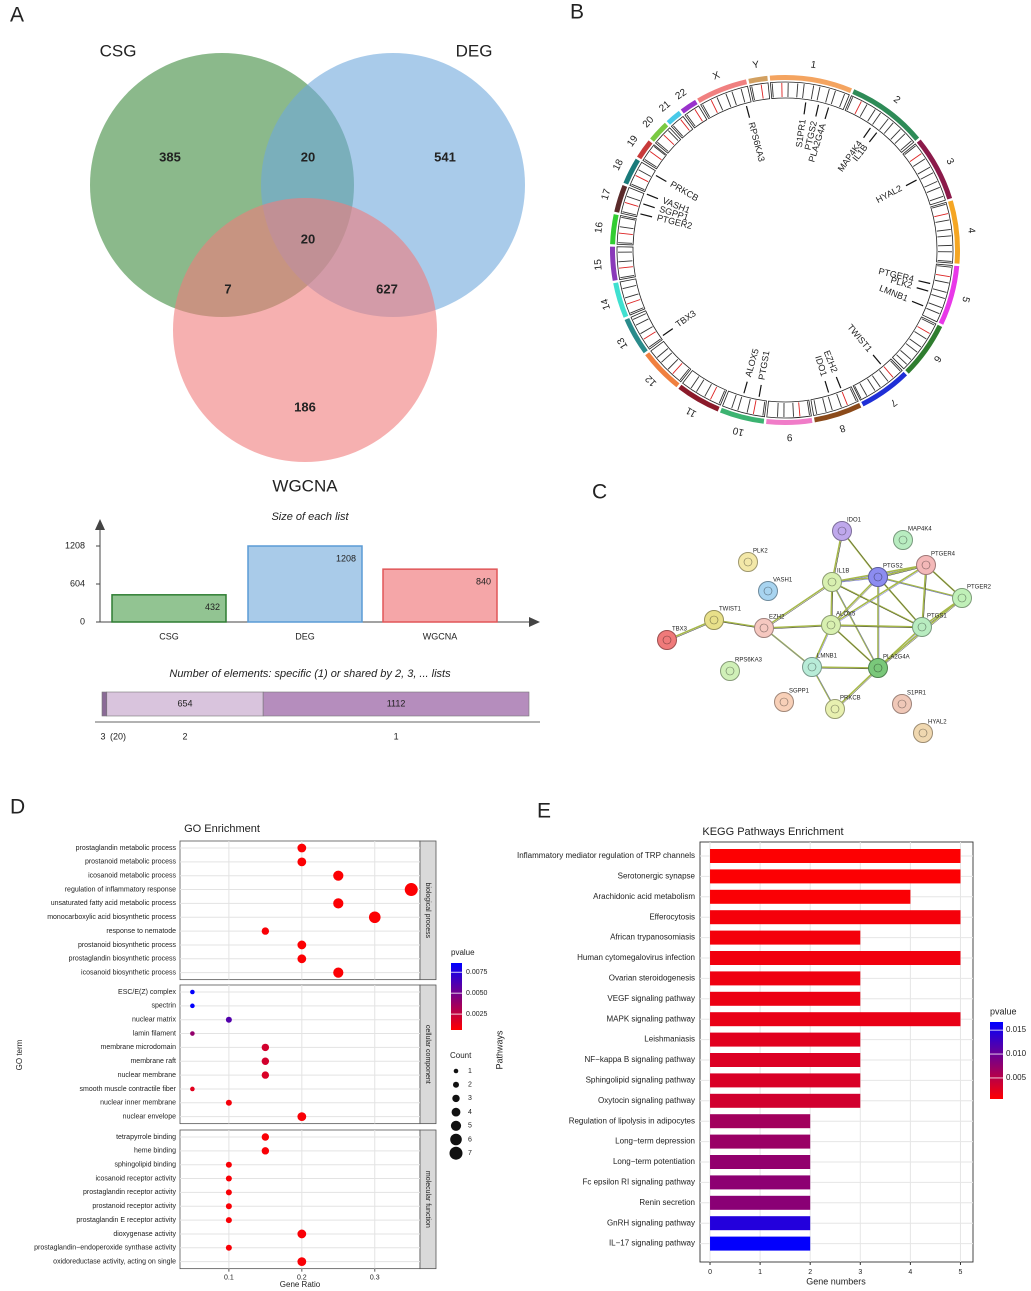 The image size is (1031, 1291). I want to click on node-label: TBX3, so click(680, 630).